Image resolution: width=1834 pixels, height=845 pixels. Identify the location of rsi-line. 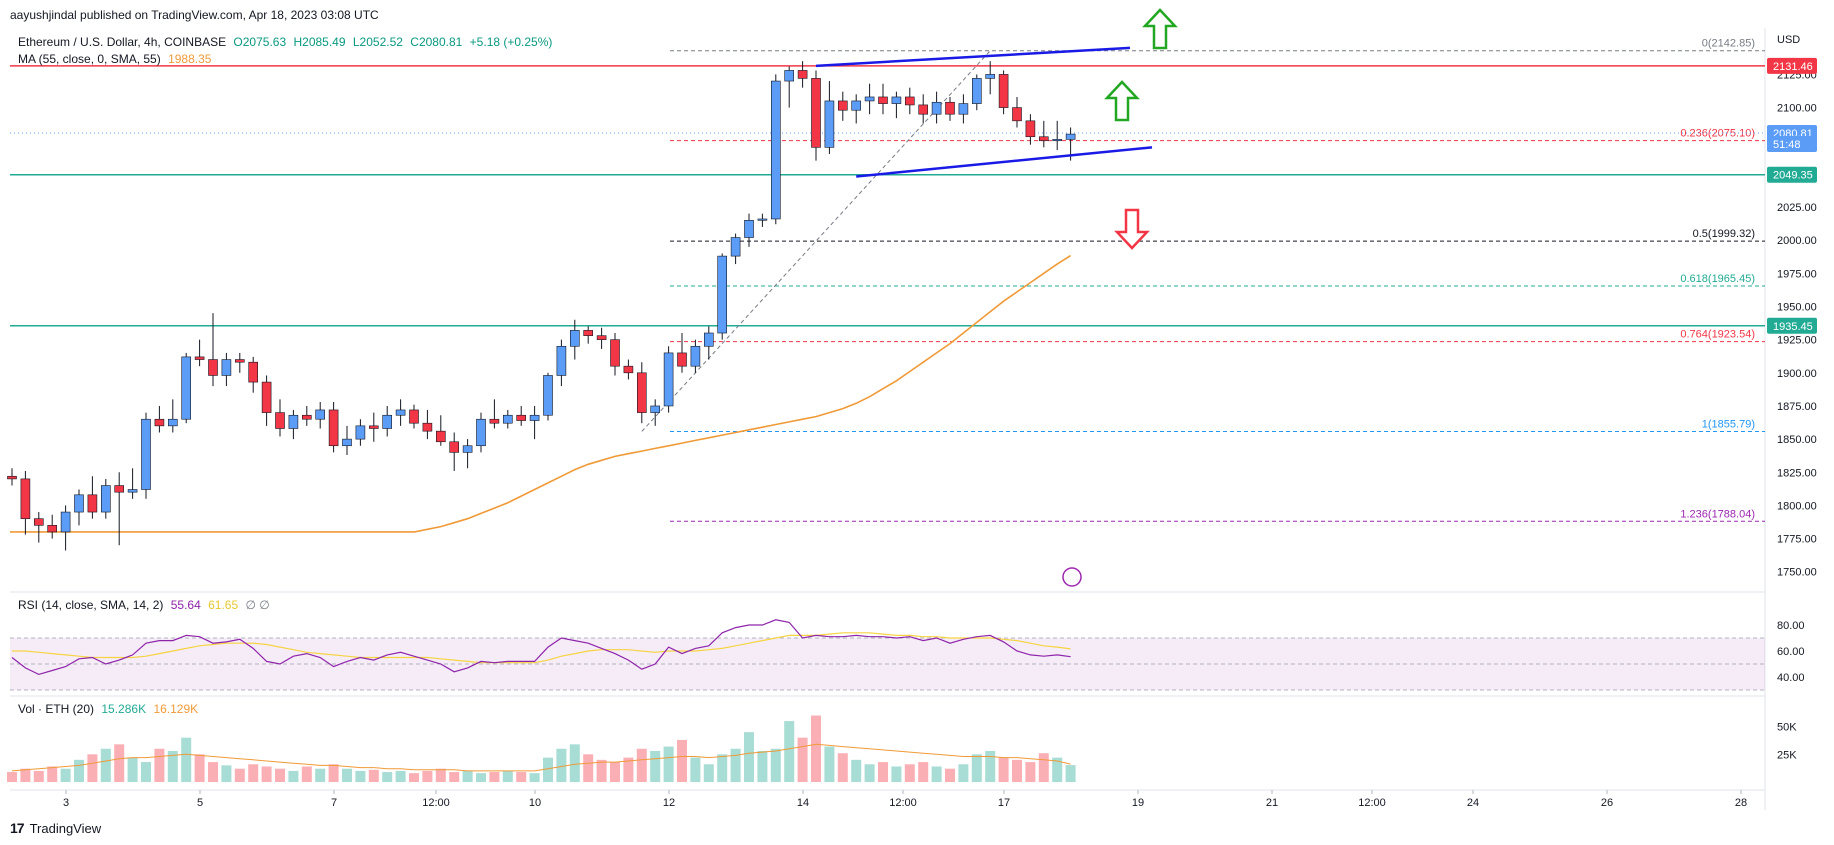
(541, 647).